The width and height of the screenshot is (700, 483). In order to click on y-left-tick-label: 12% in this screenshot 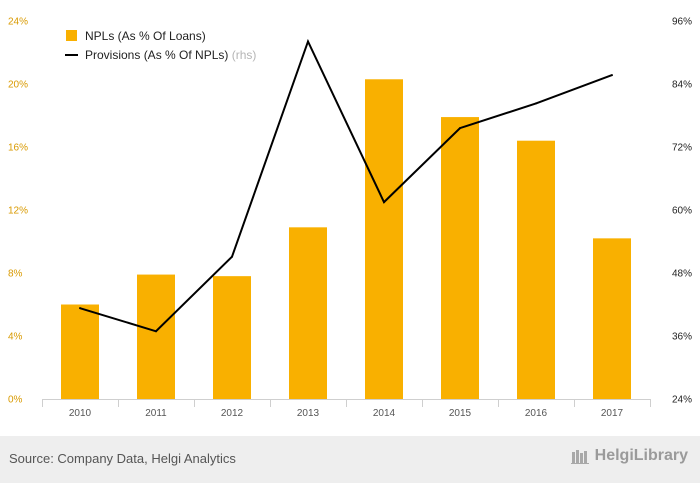, I will do `click(18, 211)`.